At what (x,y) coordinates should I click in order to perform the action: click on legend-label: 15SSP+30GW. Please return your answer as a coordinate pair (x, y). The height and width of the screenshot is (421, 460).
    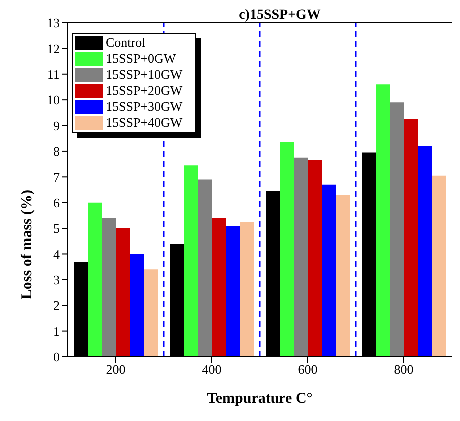
    Looking at the image, I should click on (144, 107).